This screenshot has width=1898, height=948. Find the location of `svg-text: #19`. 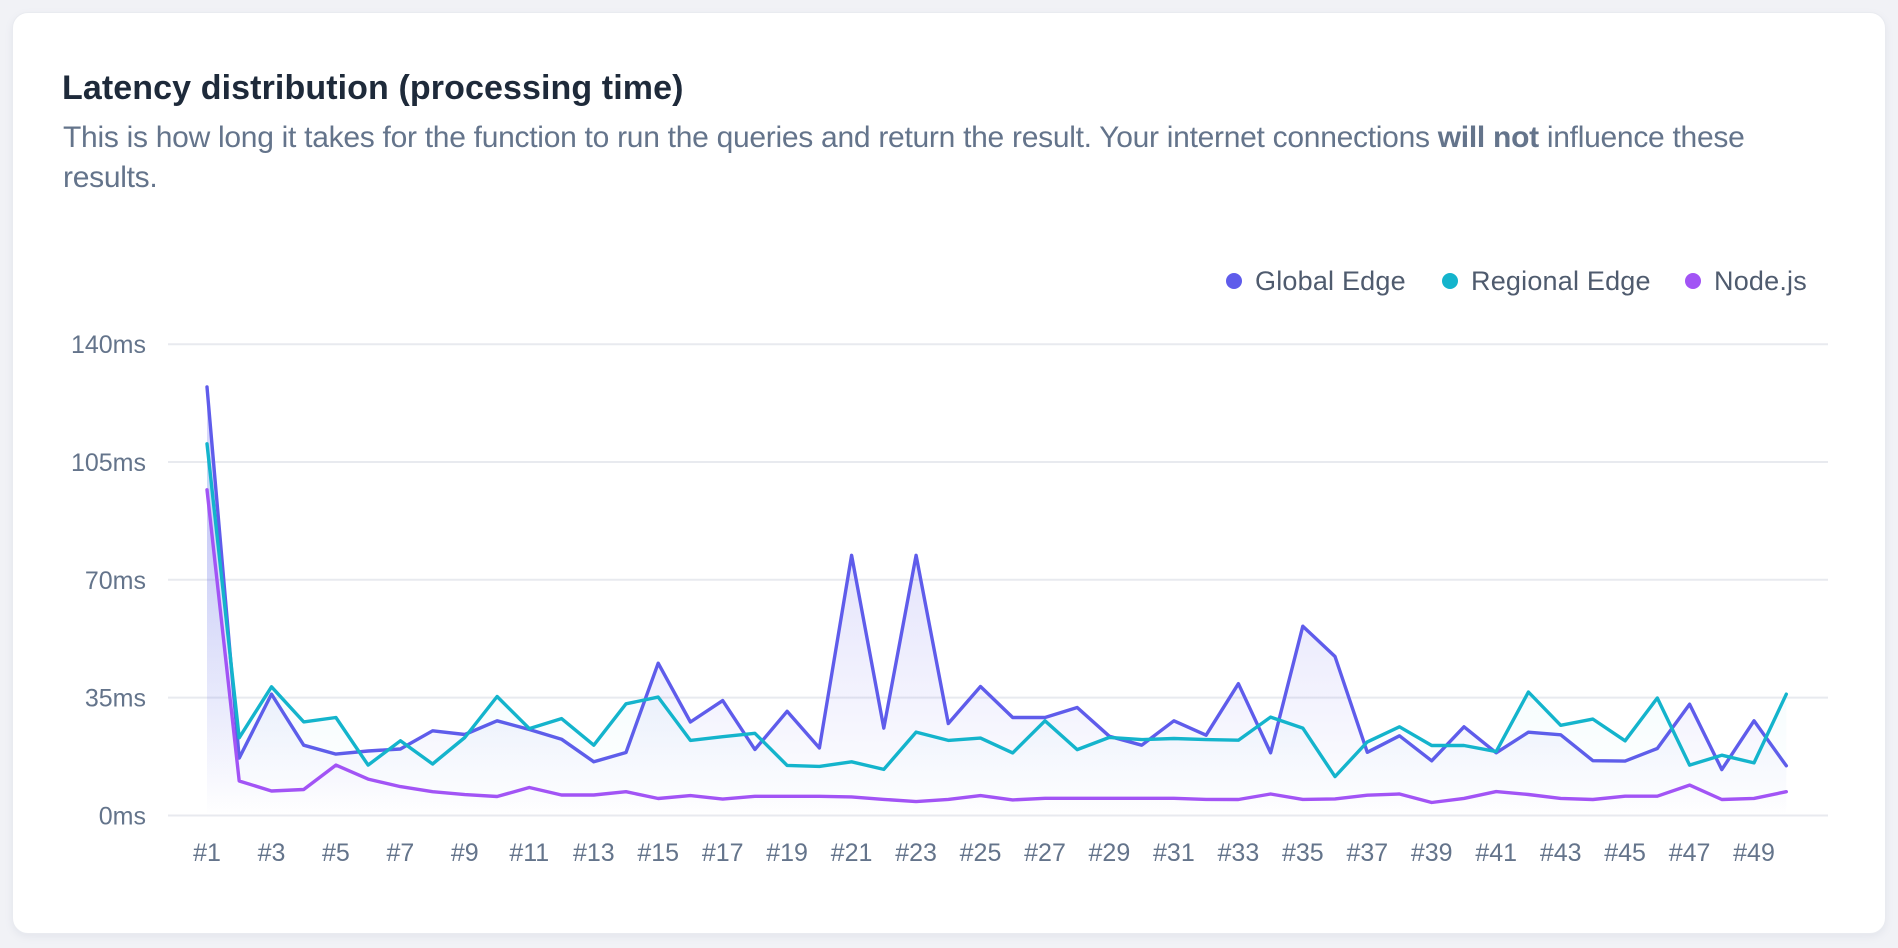

svg-text: #19 is located at coordinates (787, 853).